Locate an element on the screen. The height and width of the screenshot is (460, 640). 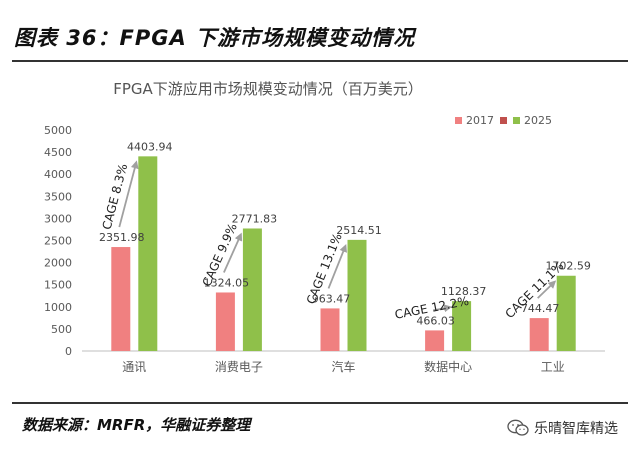
y-tick-label: 500 is located at coordinates (61, 329).